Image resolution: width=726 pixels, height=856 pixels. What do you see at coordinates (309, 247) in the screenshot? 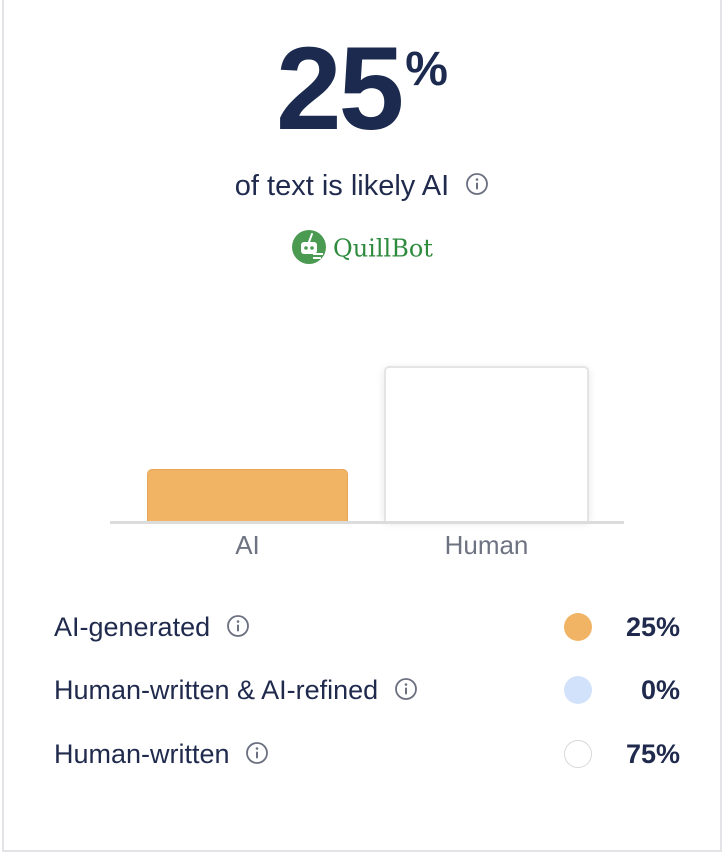
I see `quillbot-logo-icon` at bounding box center [309, 247].